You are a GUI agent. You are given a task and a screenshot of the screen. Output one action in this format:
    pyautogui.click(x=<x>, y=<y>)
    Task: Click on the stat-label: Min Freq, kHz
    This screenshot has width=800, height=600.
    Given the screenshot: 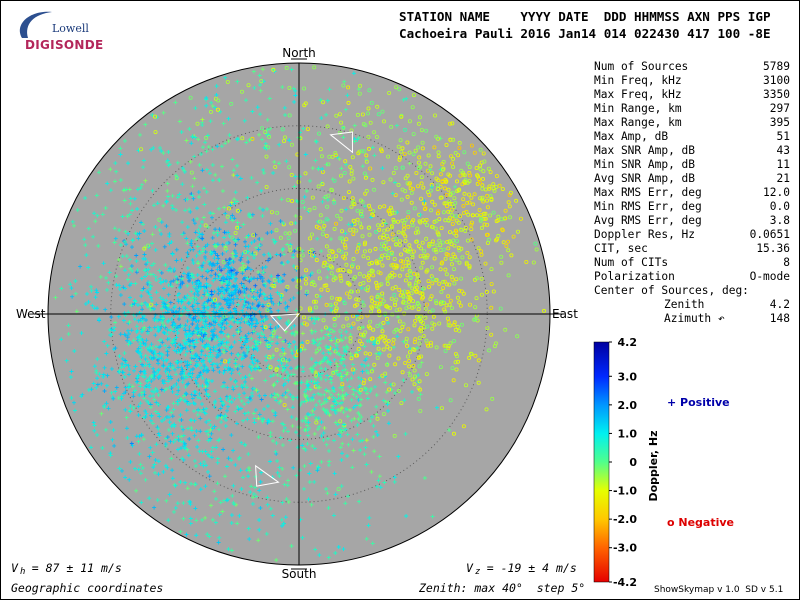 What is the action you would take?
    pyautogui.click(x=638, y=80)
    